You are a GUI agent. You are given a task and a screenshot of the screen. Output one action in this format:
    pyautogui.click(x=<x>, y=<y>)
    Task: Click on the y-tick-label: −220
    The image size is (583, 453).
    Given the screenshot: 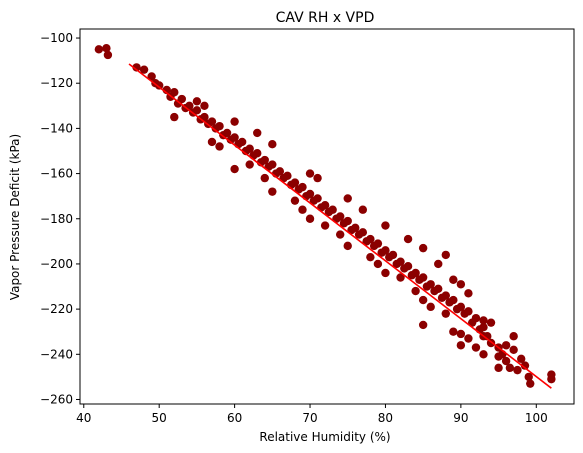 What is the action you would take?
    pyautogui.click(x=56, y=309)
    